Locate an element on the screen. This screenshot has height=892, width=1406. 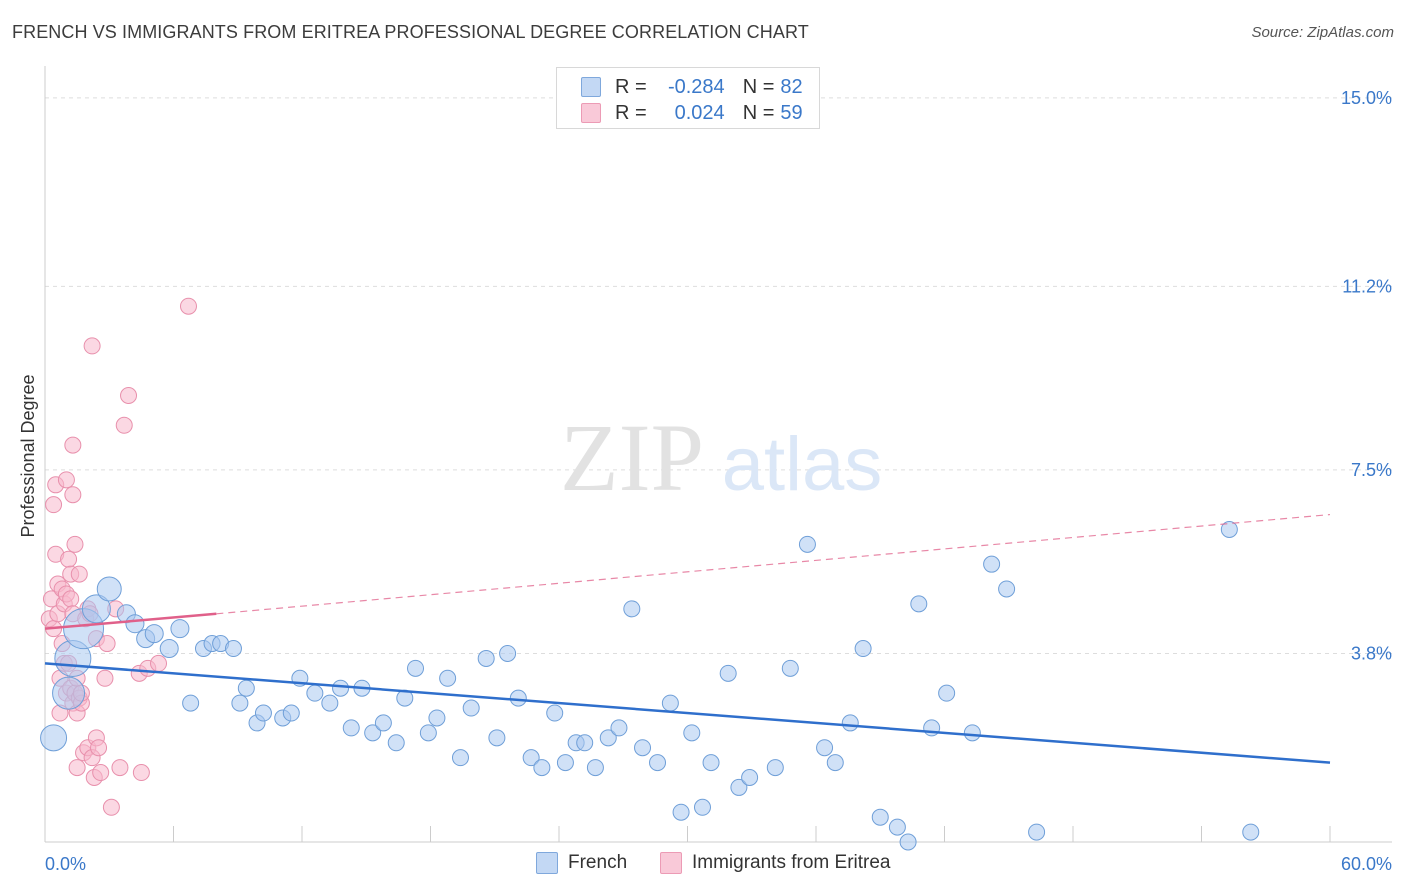
series-legend: French Immigrants from Eritrea is located at coordinates (703, 865).